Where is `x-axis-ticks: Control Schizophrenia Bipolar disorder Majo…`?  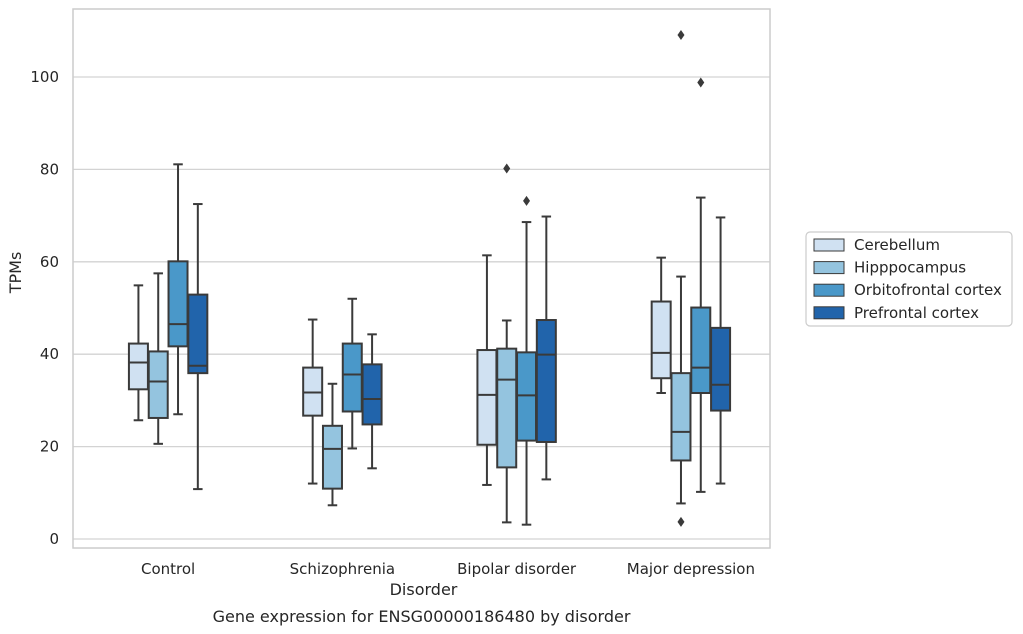
x-axis-ticks: Control Schizophrenia Bipolar disorder Majo… is located at coordinates (448, 569).